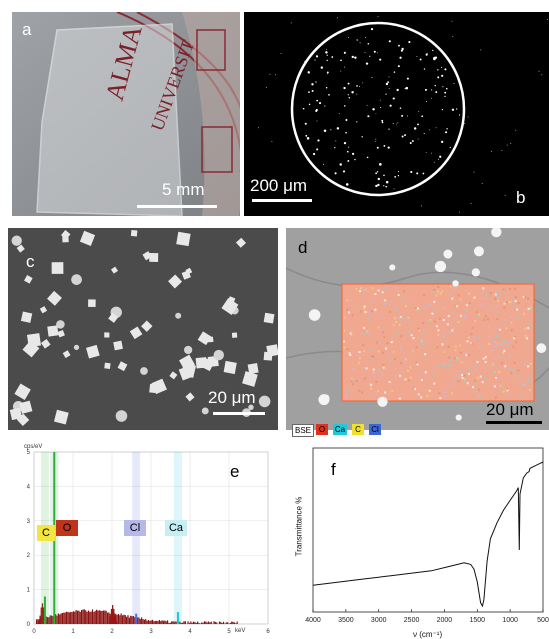 This screenshot has height=639, width=549. What do you see at coordinates (346, 620) in the screenshot?
I see `x-tick-label: 3500` at bounding box center [346, 620].